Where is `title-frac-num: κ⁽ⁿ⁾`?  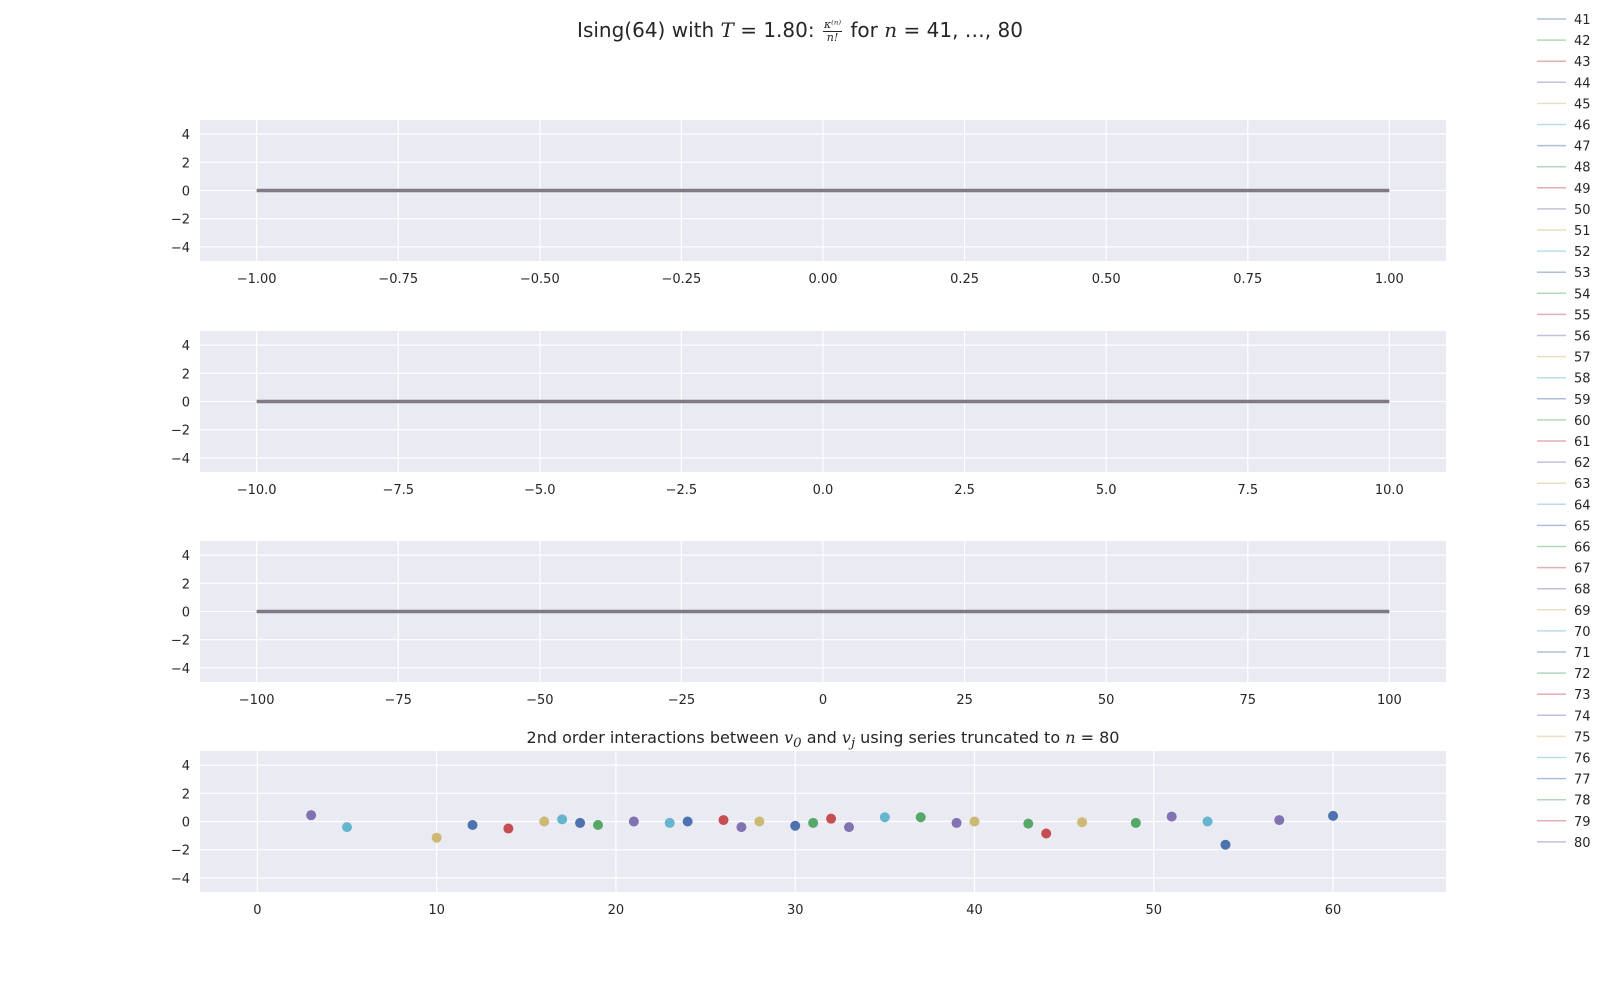
title-frac-num: κ⁽ⁿ⁾ is located at coordinates (832, 25).